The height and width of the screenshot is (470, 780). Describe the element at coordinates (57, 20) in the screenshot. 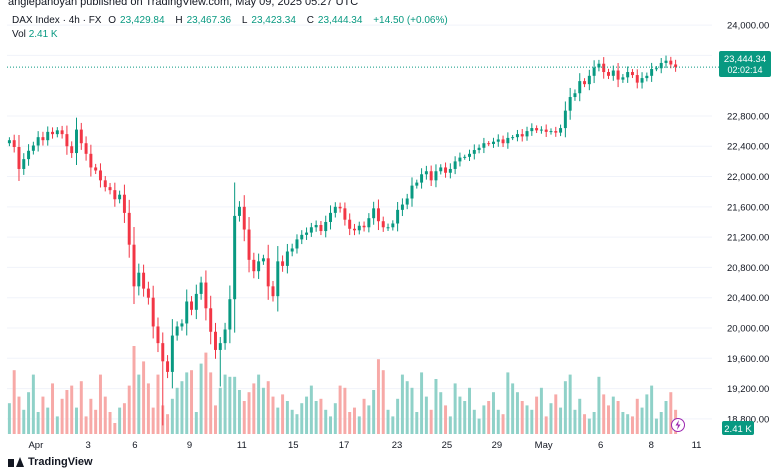

I see `symbol-label: DAX Index · 4h · FX` at that location.